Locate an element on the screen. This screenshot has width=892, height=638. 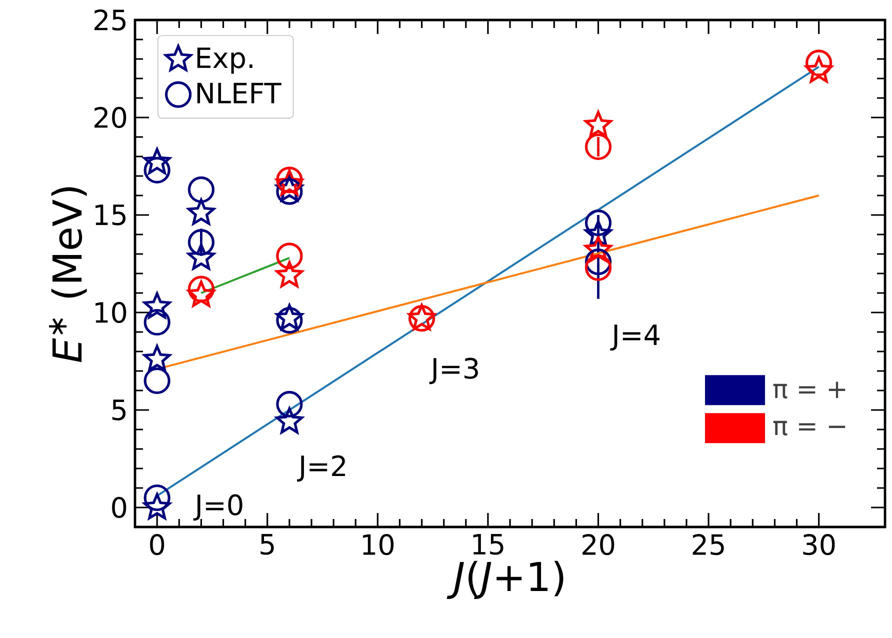
x-tick-label: 5 is located at coordinates (267, 544).